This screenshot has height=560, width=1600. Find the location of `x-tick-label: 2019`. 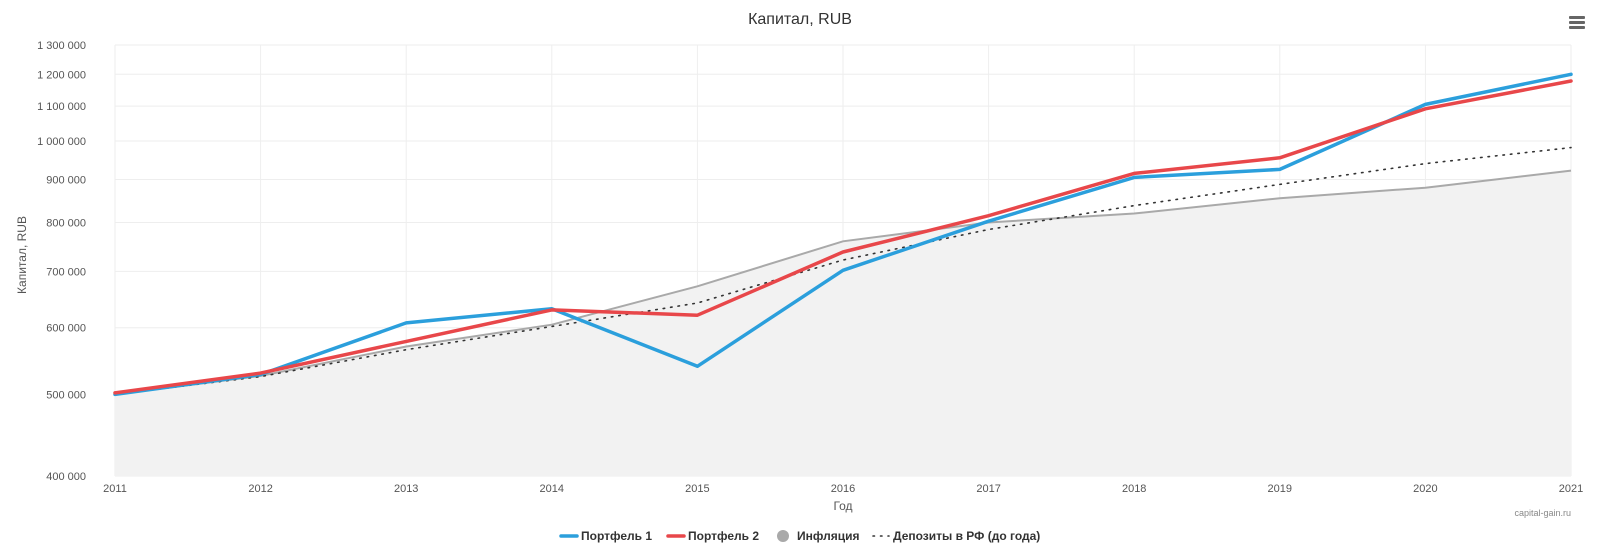

x-tick-label: 2019 is located at coordinates (1280, 489).